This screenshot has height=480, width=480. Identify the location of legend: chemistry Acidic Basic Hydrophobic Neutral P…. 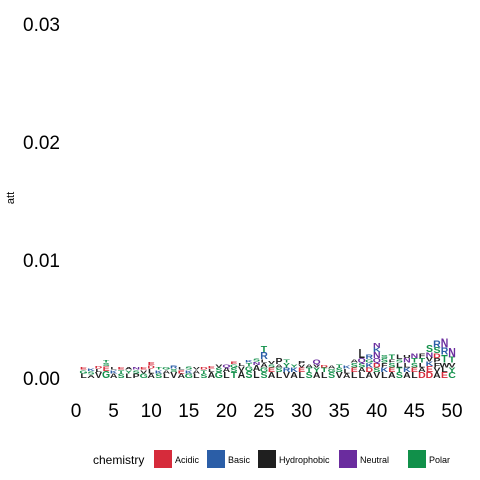
(271, 459).